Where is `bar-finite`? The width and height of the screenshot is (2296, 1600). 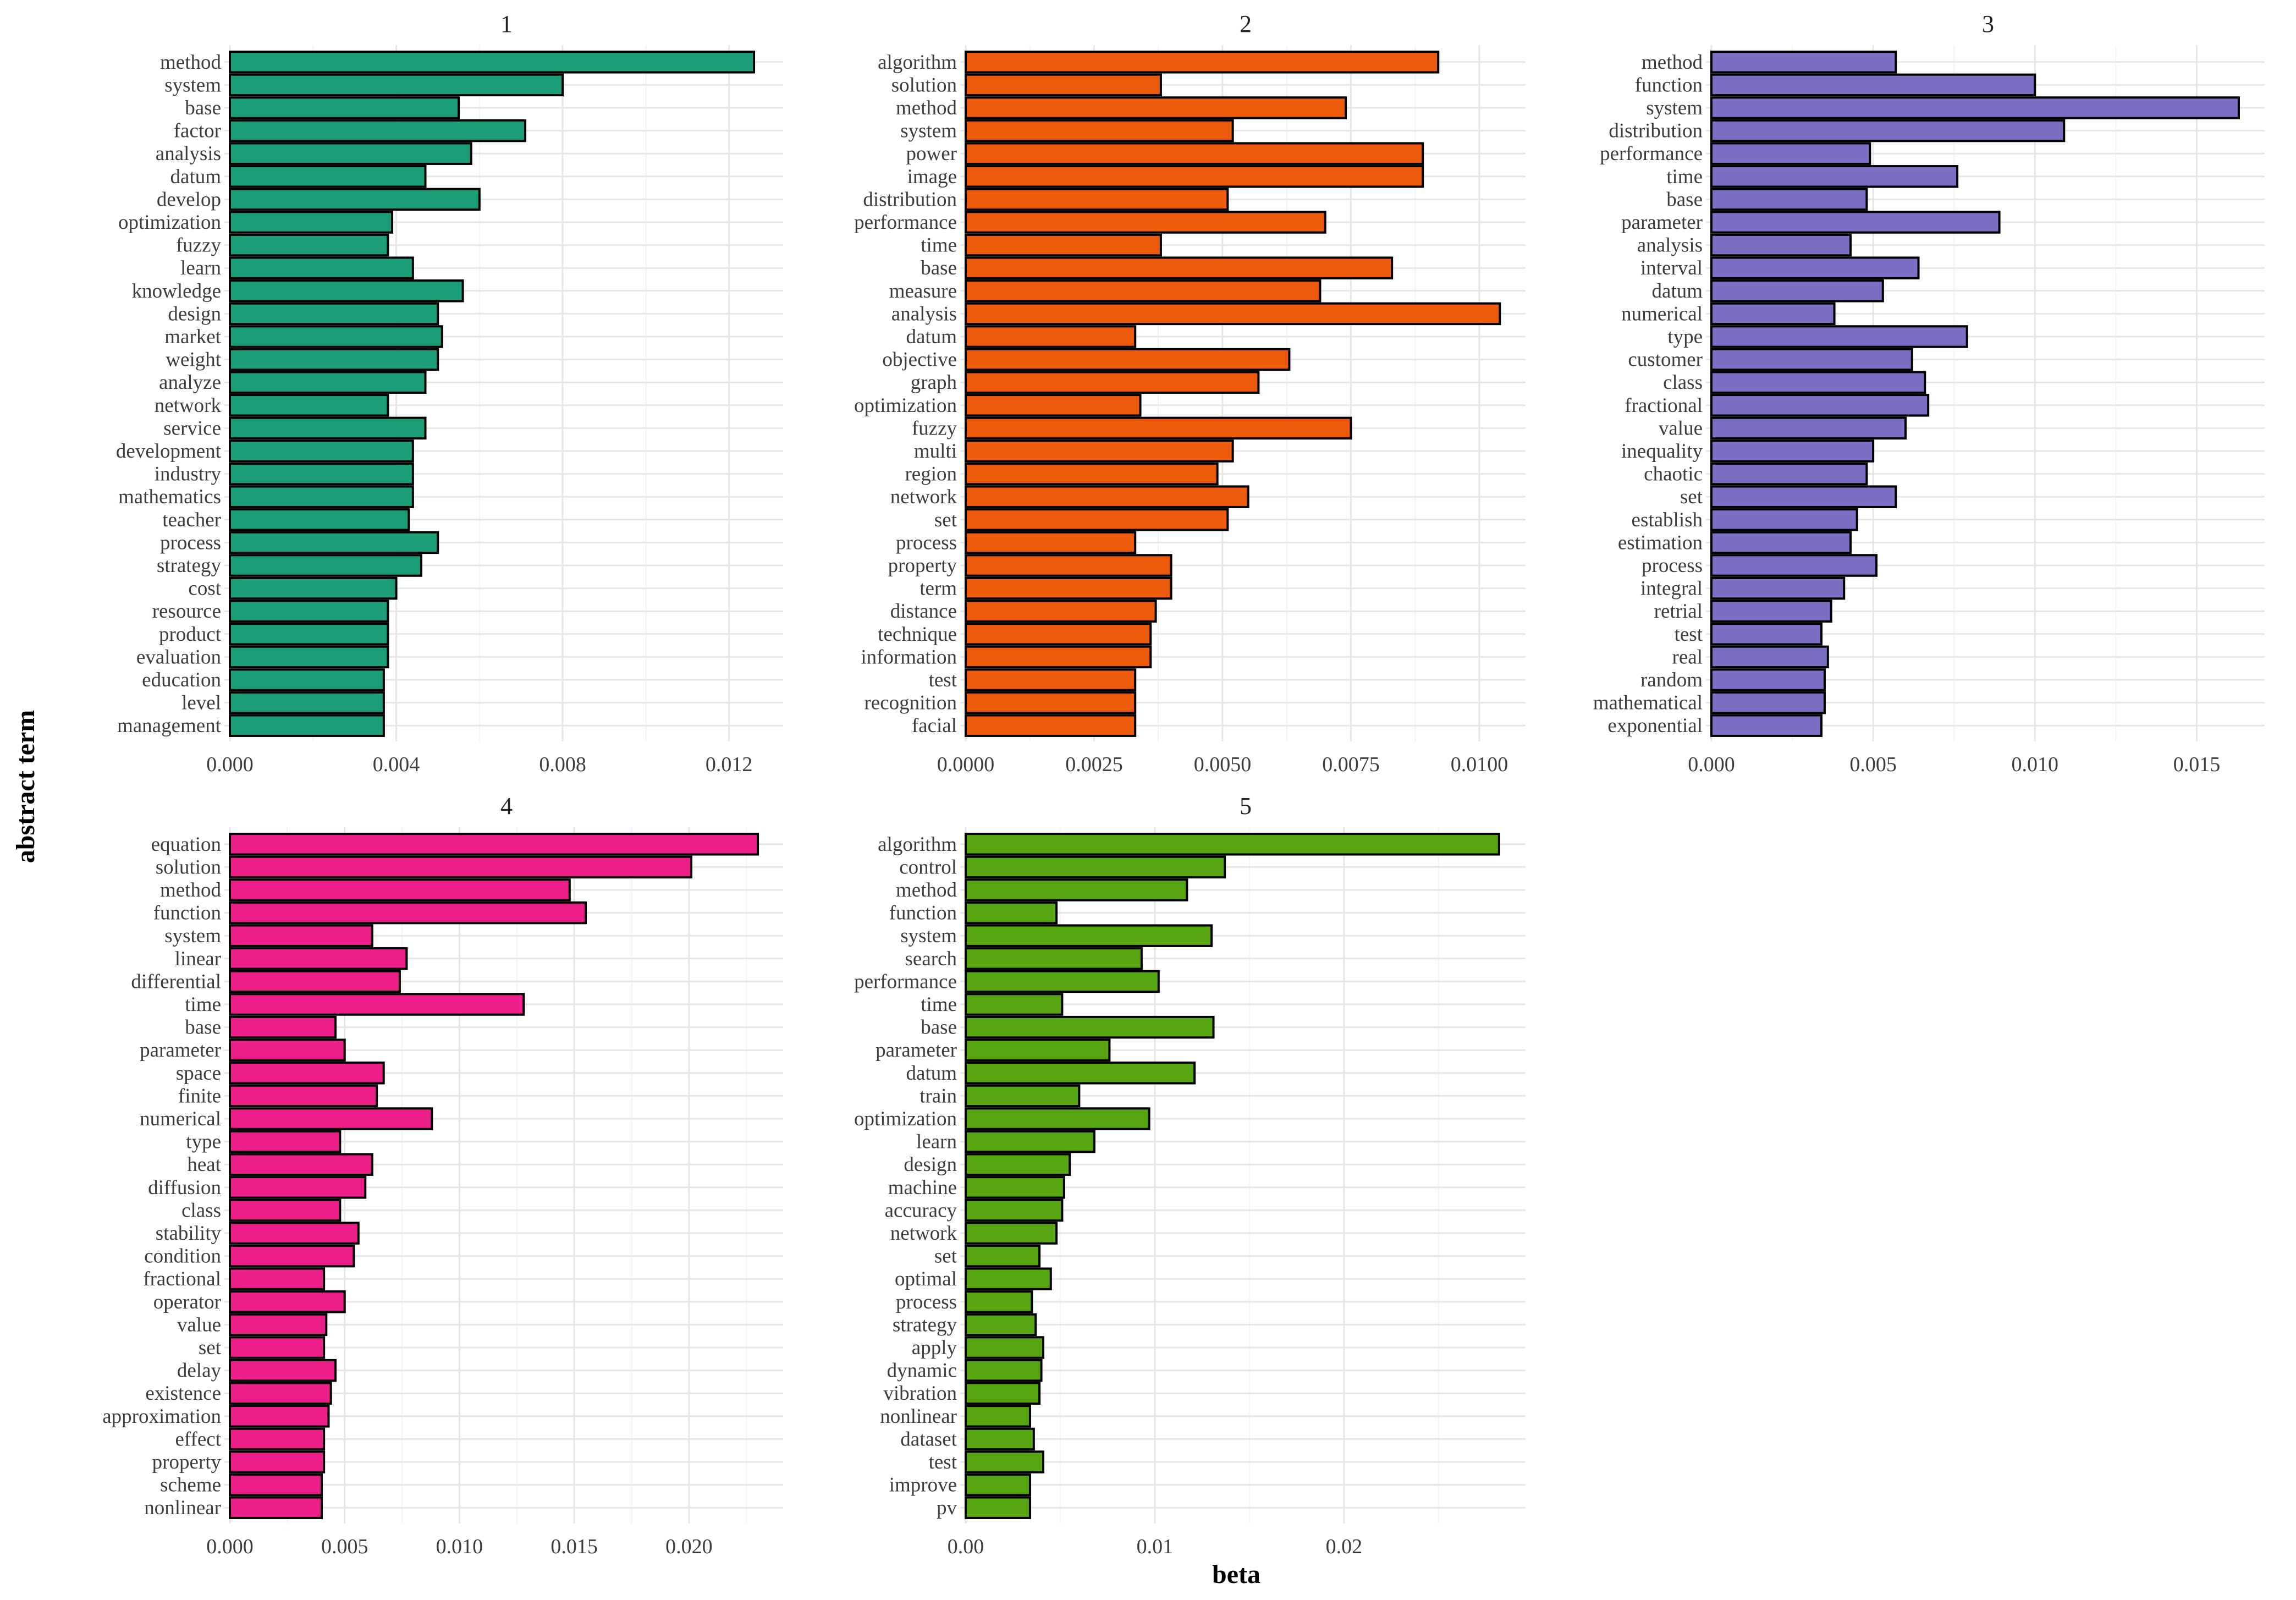
bar-finite is located at coordinates (303, 1096).